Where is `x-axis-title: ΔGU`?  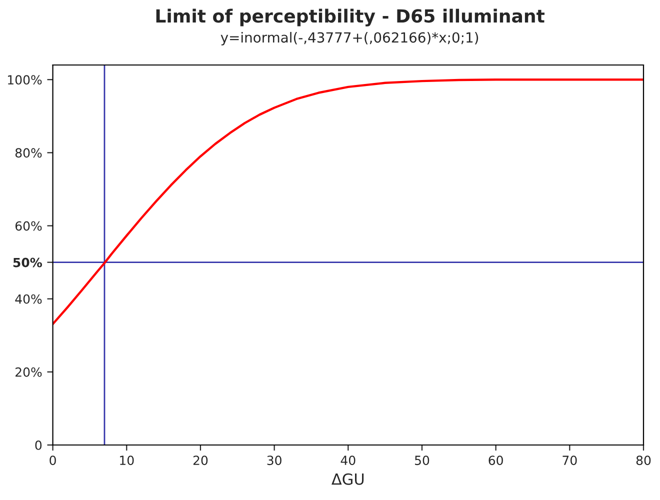
x-axis-title: ΔGU is located at coordinates (348, 479).